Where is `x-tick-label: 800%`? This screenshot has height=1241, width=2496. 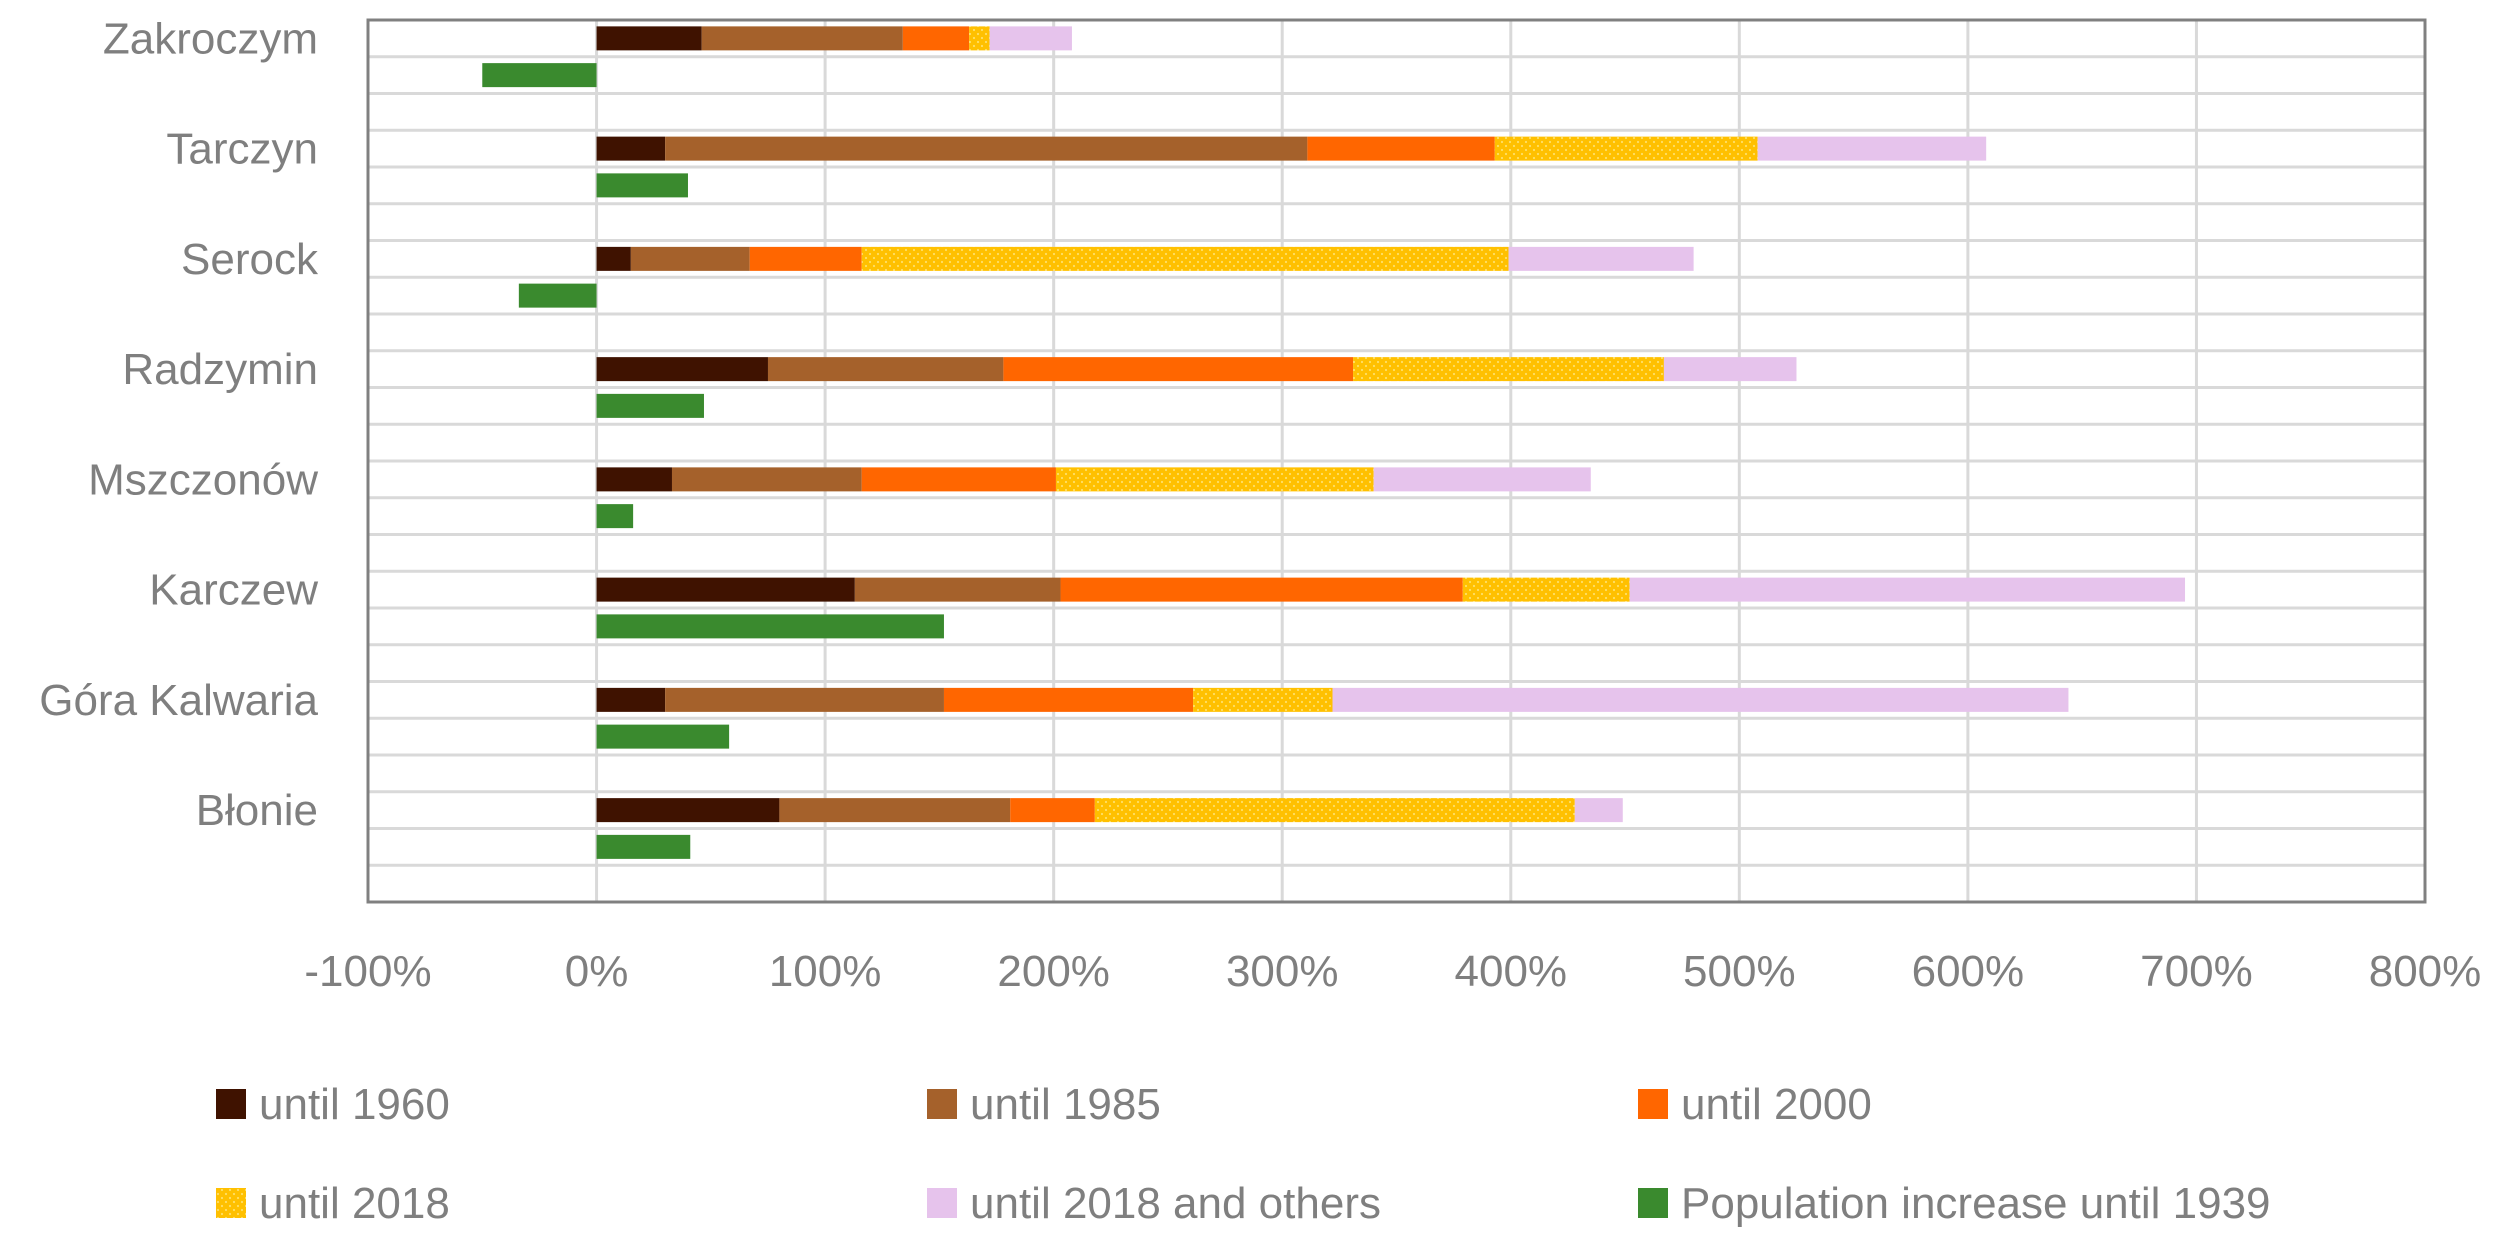 x-tick-label: 800% is located at coordinates (2425, 971).